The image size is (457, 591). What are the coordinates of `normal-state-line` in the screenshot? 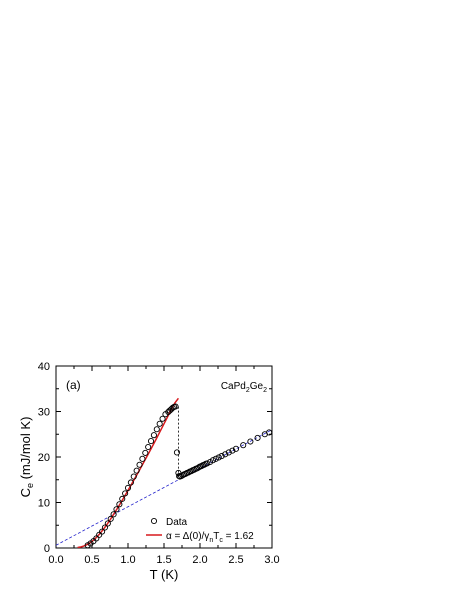 It's located at (164, 487).